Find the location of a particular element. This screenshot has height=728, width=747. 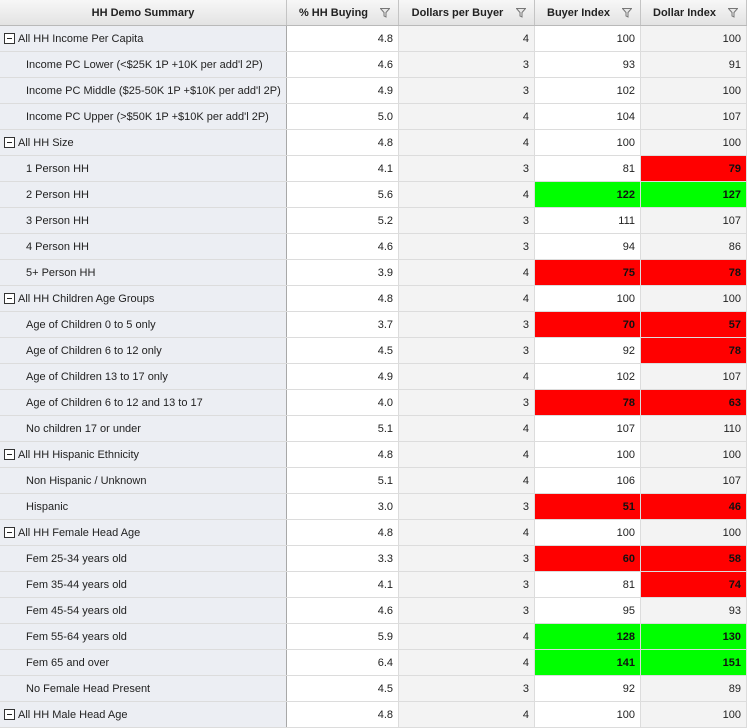

table-row: No children 17 or under 5.1 4 107 110 is located at coordinates (373, 429).